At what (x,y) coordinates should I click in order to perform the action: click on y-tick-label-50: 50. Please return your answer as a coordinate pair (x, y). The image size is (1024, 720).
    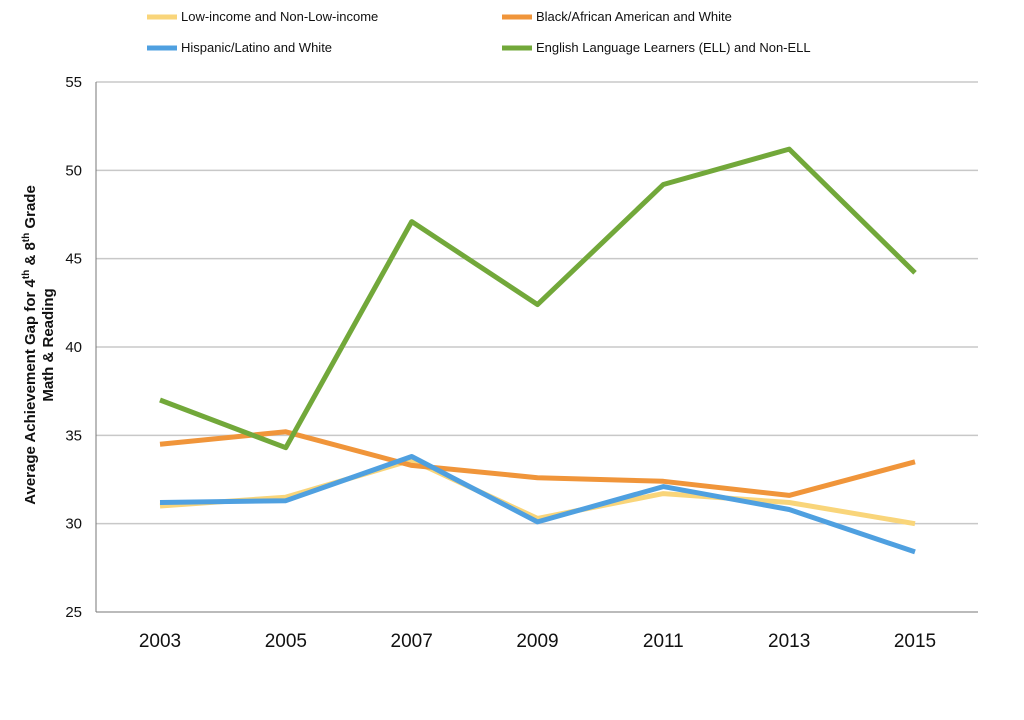
    Looking at the image, I should click on (73, 170).